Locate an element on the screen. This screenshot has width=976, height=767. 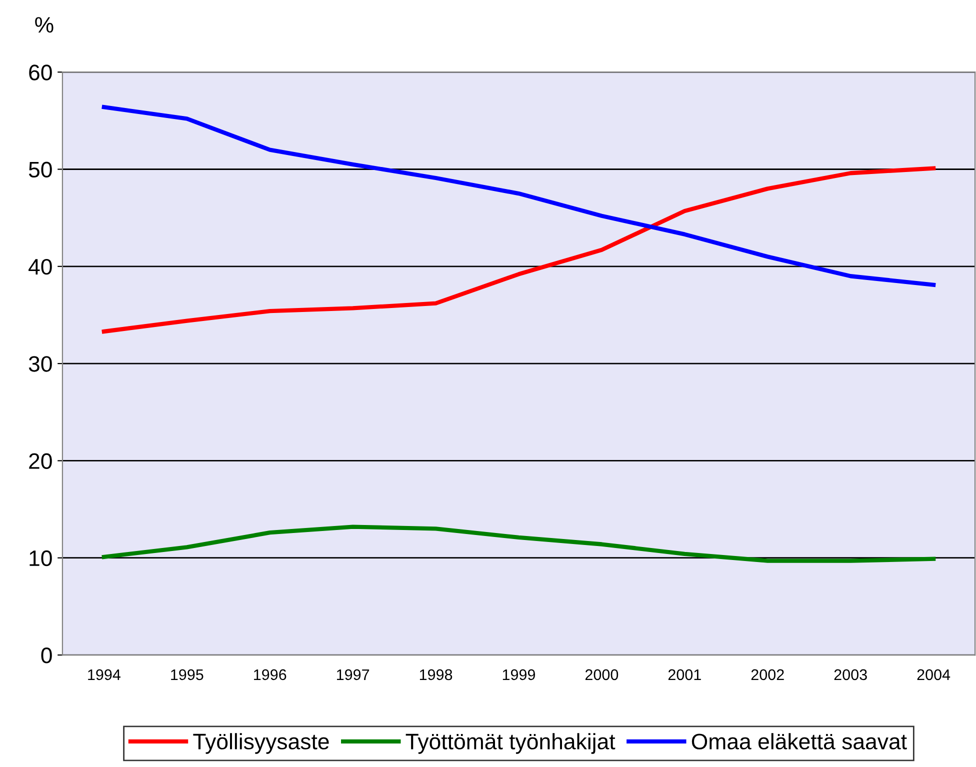
x-tick-label: 1997 is located at coordinates (353, 674).